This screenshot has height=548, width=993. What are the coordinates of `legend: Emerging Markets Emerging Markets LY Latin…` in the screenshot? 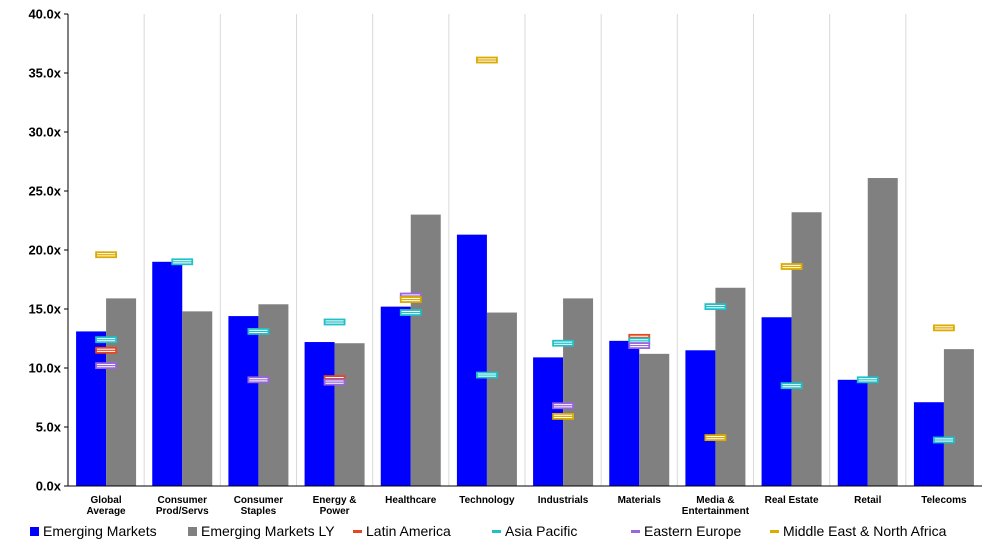 It's located at (488, 531).